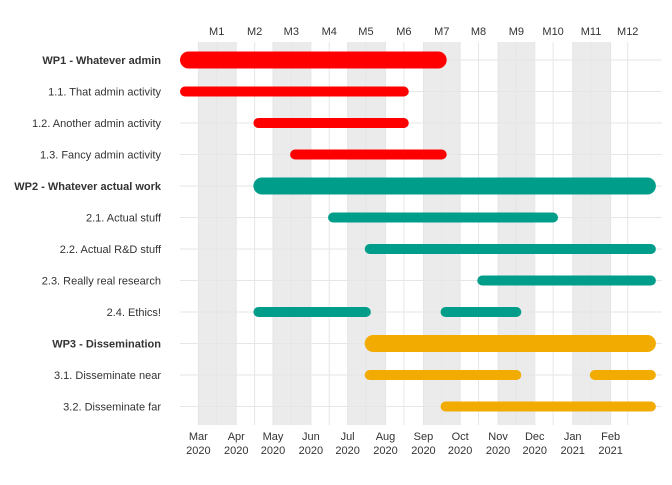 This screenshot has height=485, width=672. Describe the element at coordinates (198, 437) in the screenshot. I see `bottom-axis-month-label: Mar` at that location.